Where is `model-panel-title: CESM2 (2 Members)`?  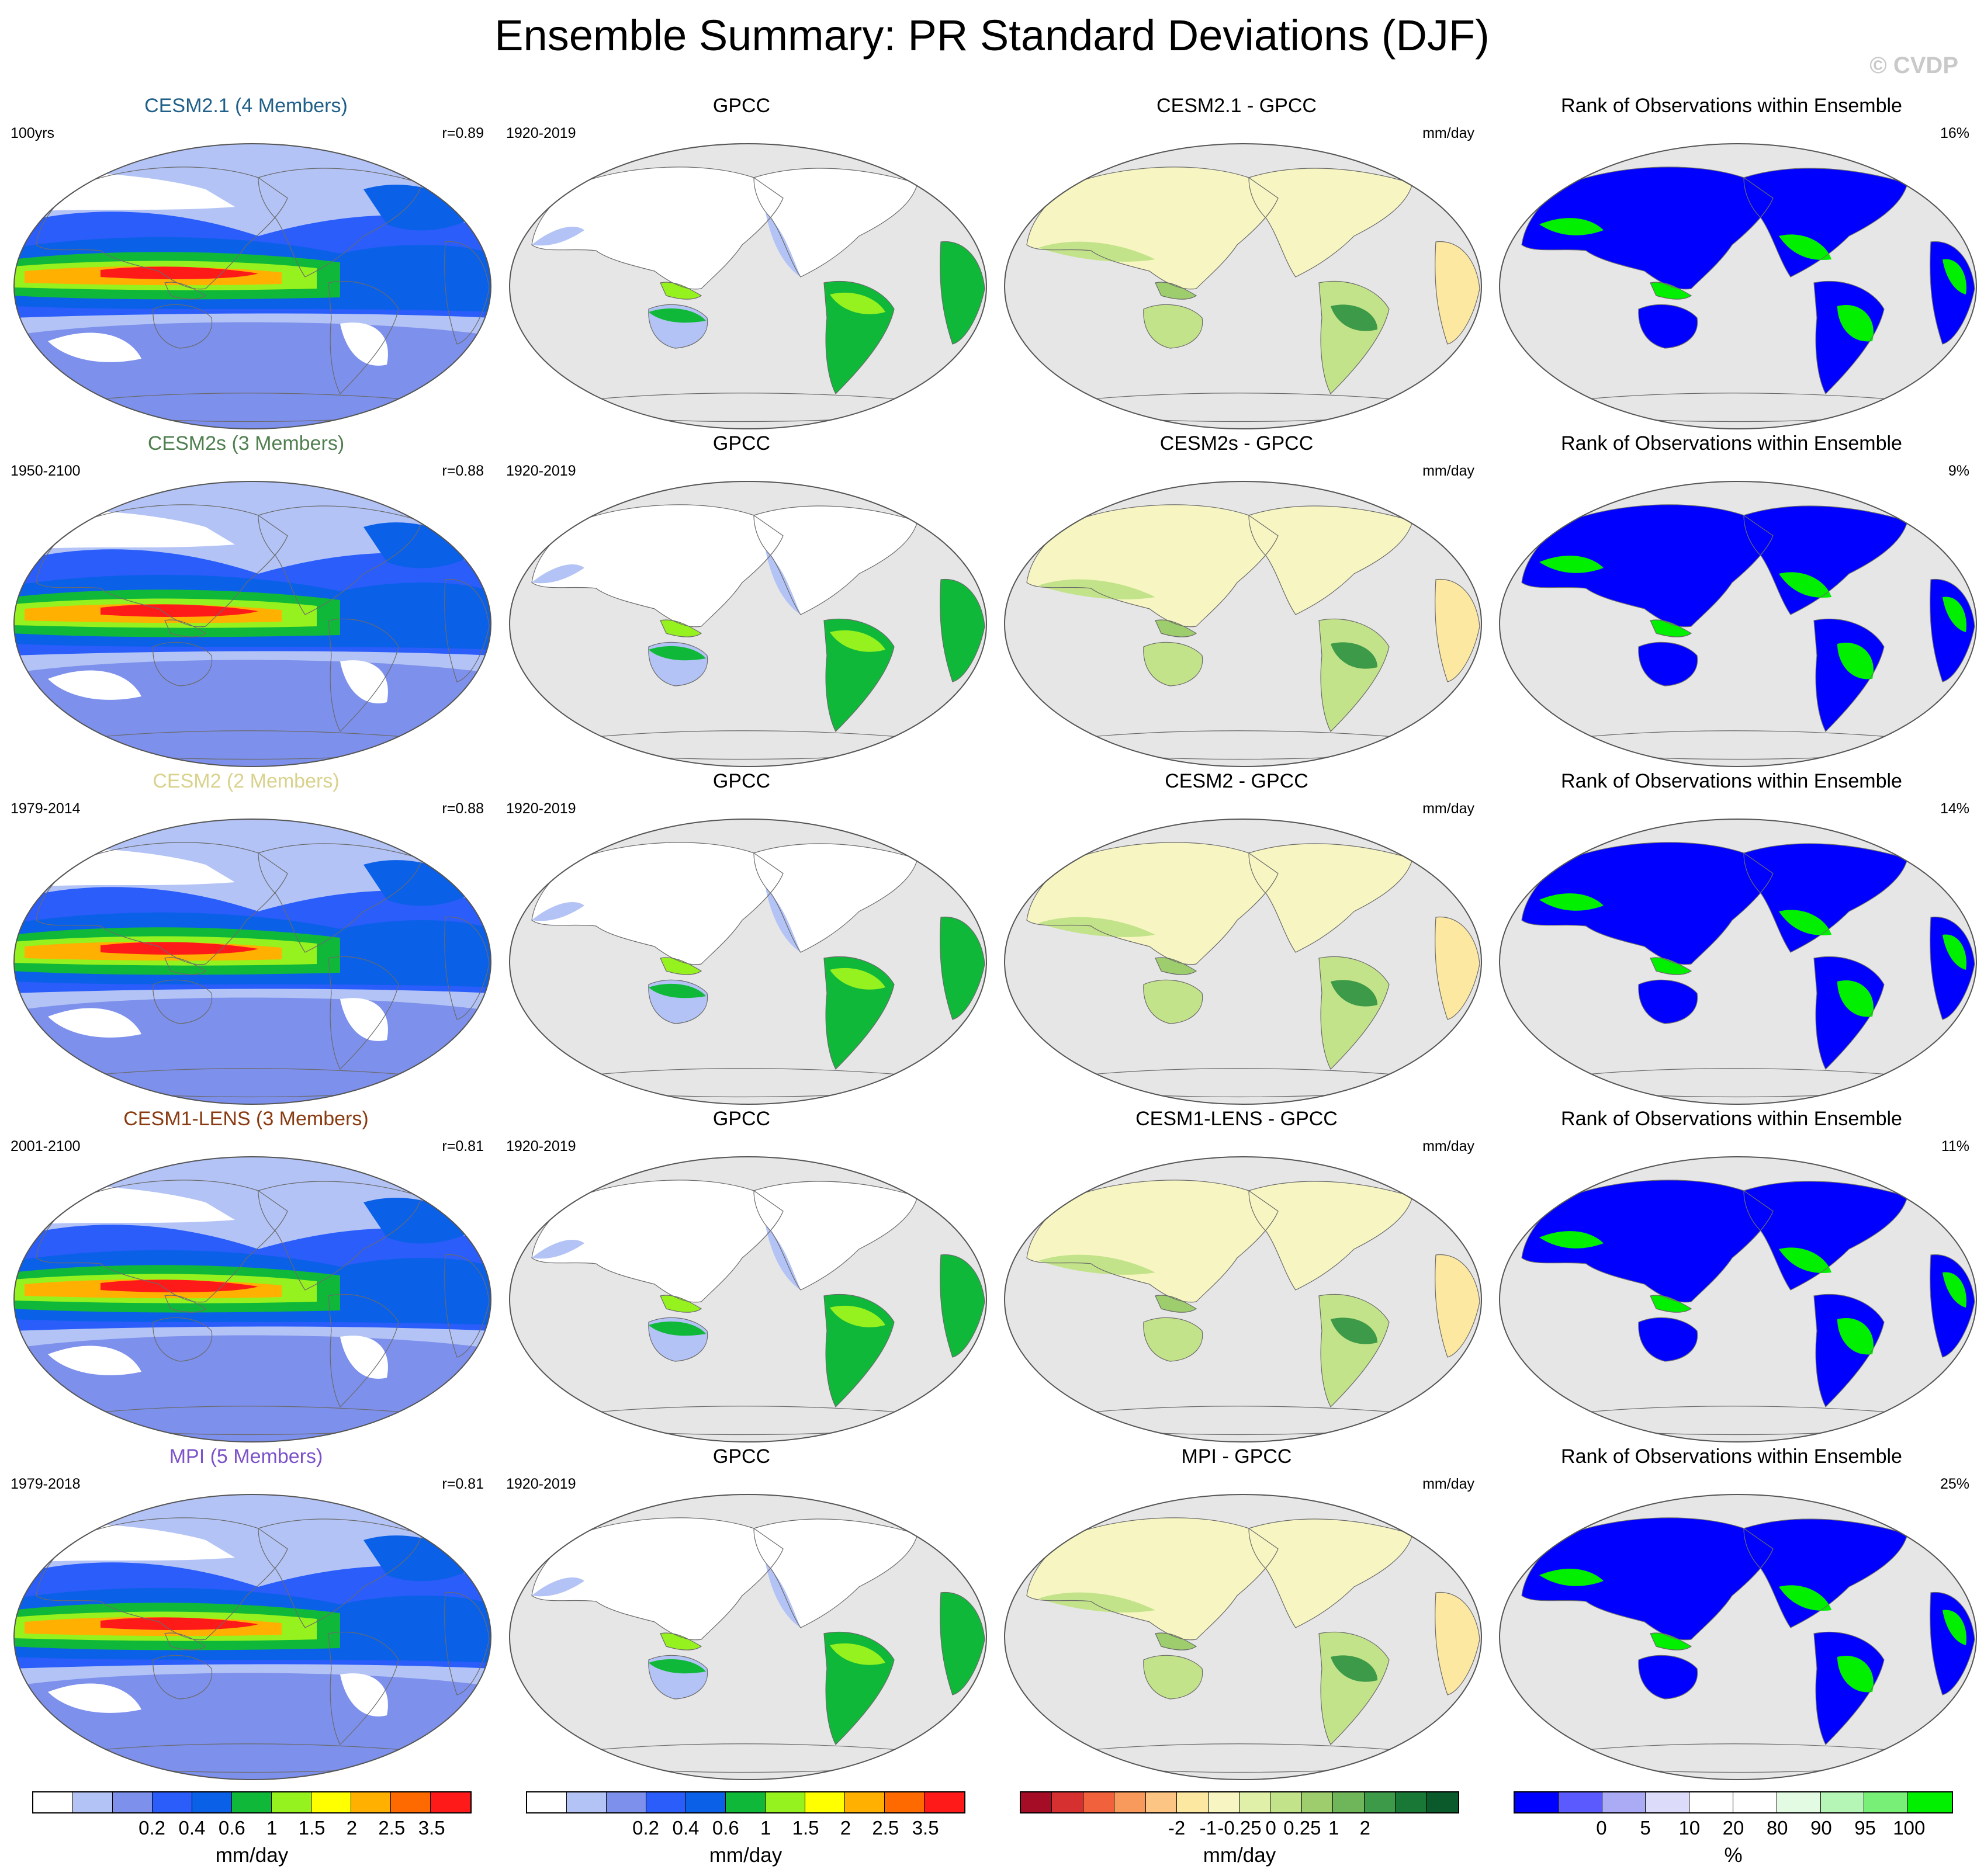
model-panel-title: CESM2 (2 Members) is located at coordinates (247, 781).